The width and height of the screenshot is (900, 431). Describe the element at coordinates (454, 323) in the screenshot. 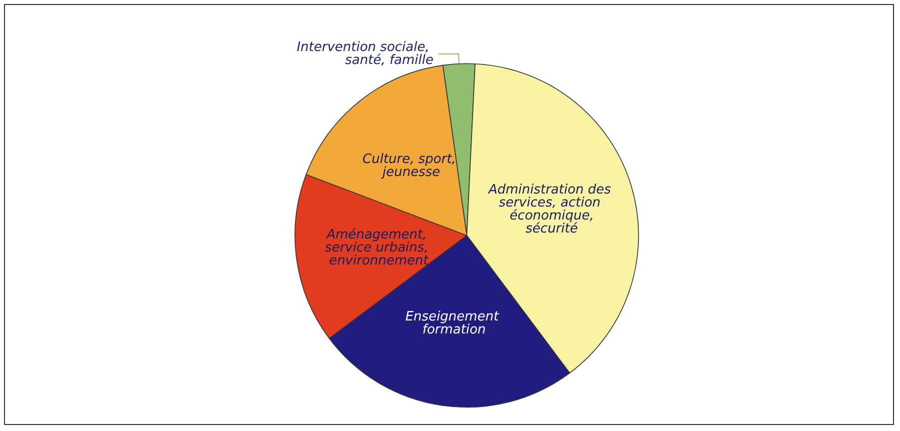

I see `slice-label: Enseignement formation` at that location.